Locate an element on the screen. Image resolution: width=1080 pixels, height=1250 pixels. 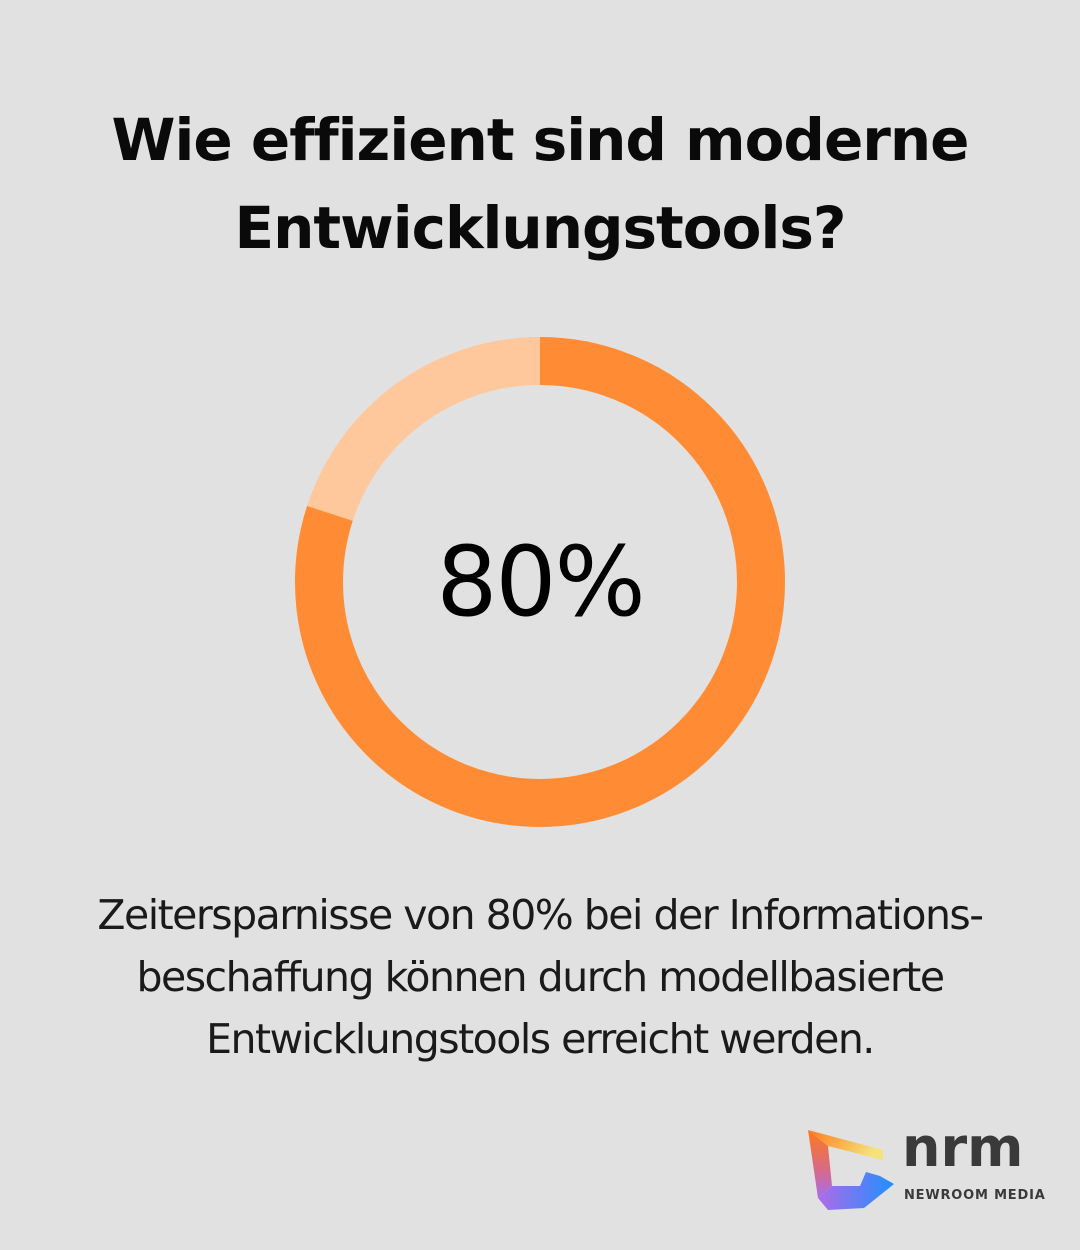
logo-mark-icon is located at coordinates (851, 1170).